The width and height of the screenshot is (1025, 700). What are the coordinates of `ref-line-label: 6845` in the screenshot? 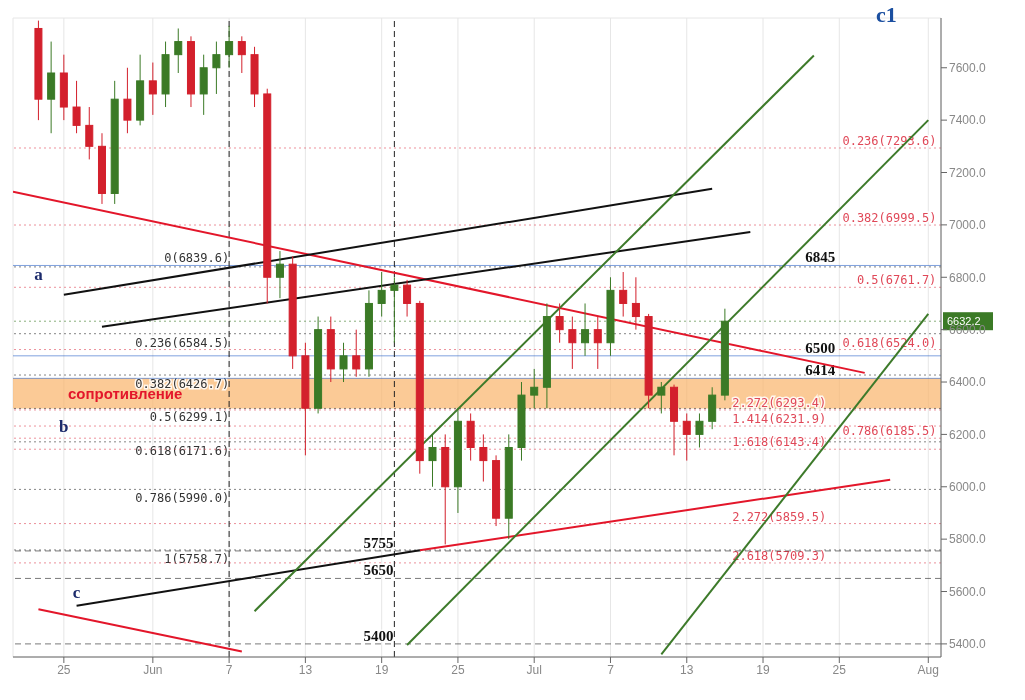 It's located at (820, 257).